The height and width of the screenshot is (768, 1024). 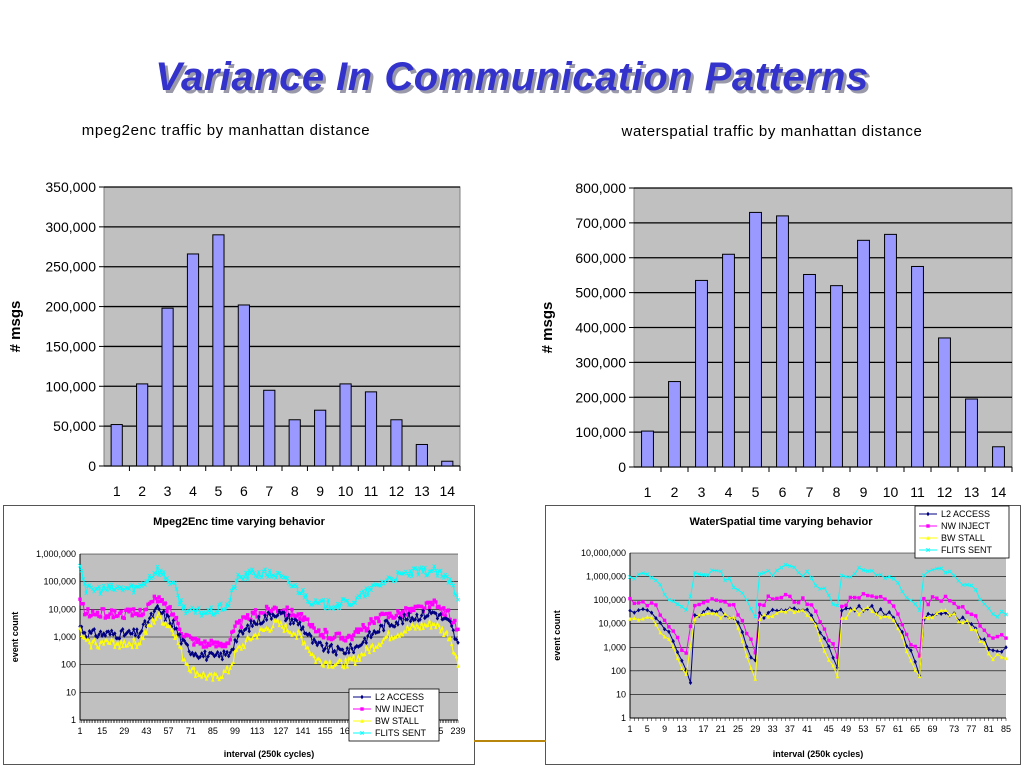 I want to click on y-axis-label: event count, so click(x=15, y=637).